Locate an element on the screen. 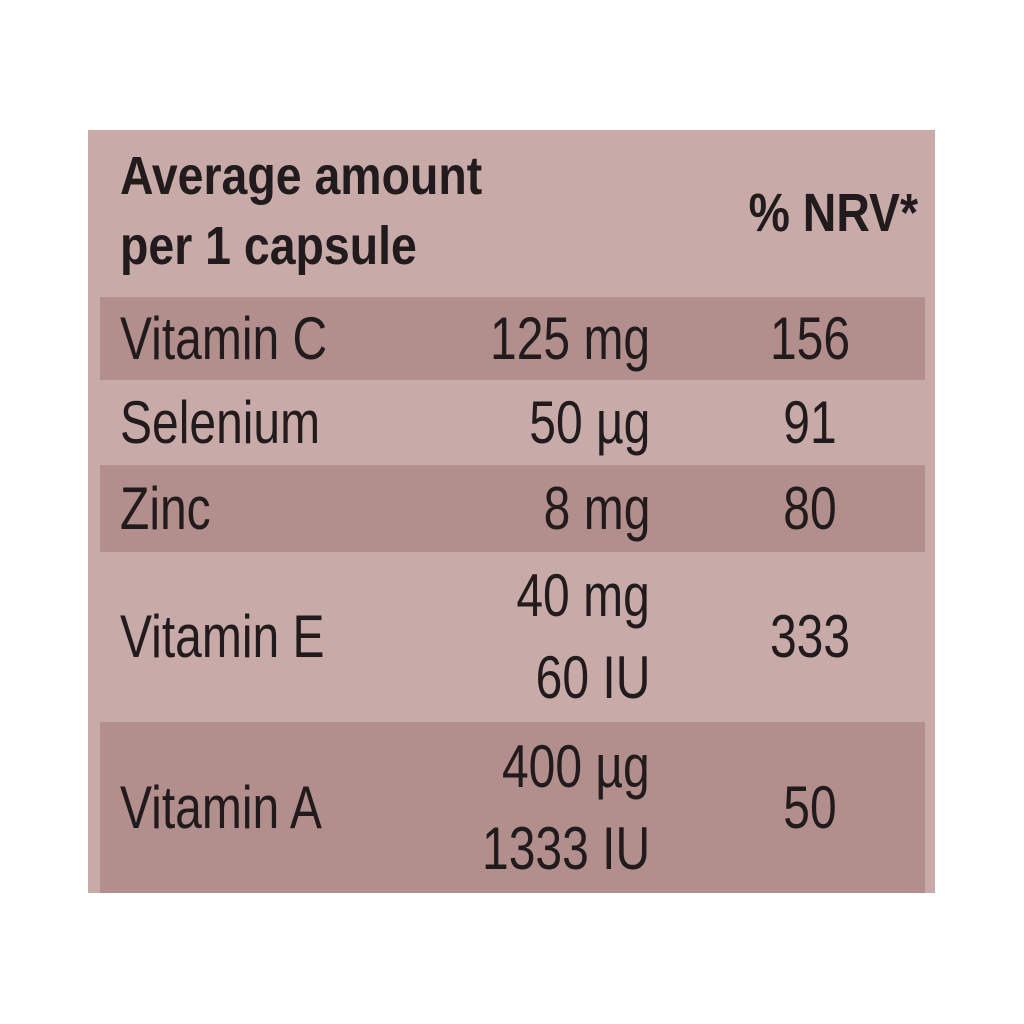 Image resolution: width=1024 pixels, height=1024 pixels. nrv-value: 80 is located at coordinates (810, 508).